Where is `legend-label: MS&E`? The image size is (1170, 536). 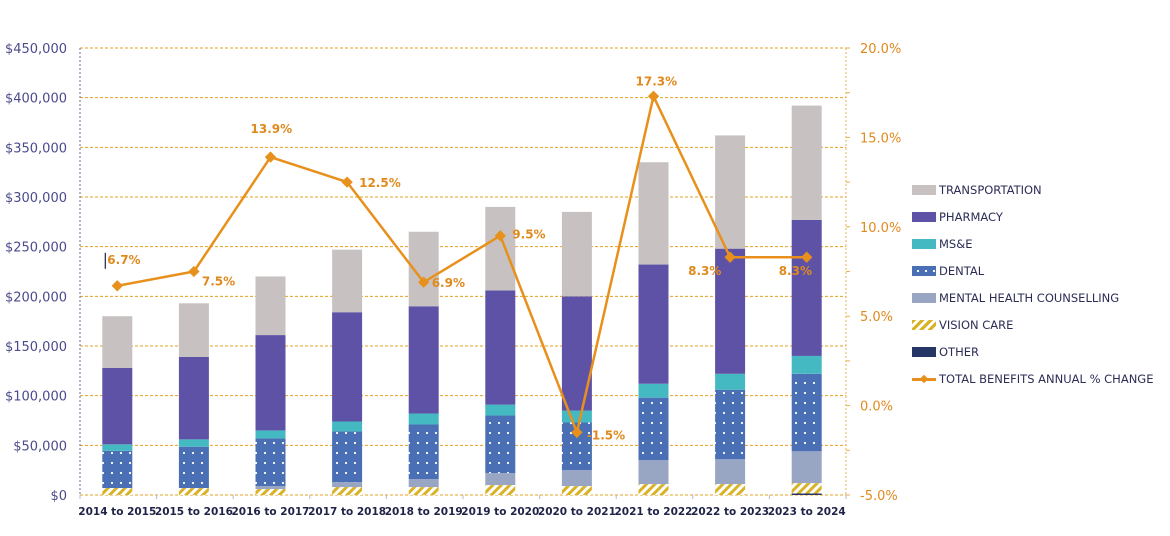
legend-label: MS&E is located at coordinates (956, 243).